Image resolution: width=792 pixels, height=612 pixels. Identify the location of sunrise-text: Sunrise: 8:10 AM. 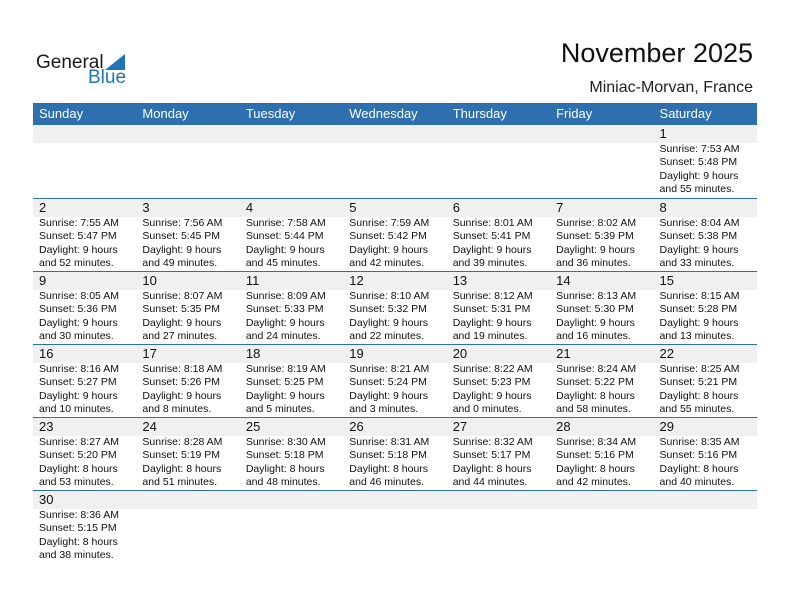
(389, 296).